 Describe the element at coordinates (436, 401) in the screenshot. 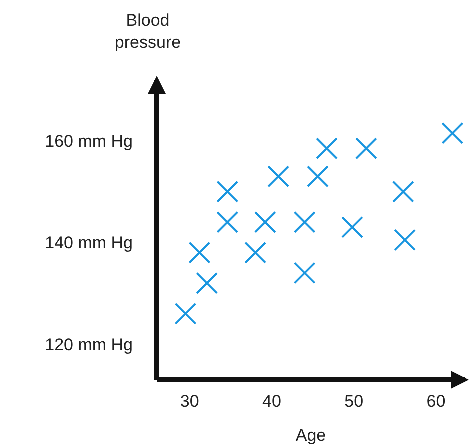

I see `x-tick-label: 60` at that location.